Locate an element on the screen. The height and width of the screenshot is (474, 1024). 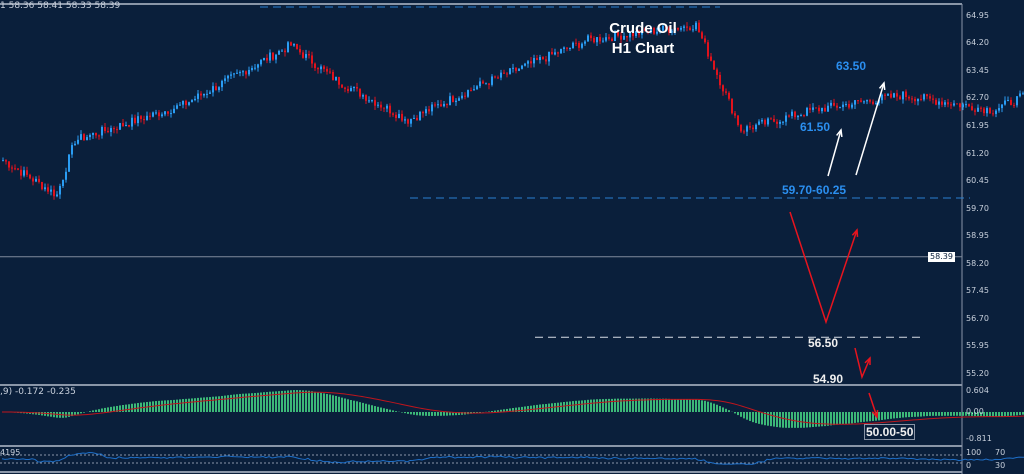
osc-tick: 70 is located at coordinates (1000, 452).